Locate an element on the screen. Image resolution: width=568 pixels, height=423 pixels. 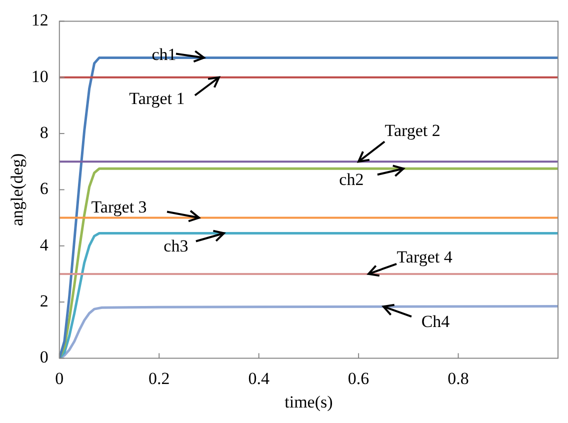
x-tick-label: 0.2 is located at coordinates (159, 378).